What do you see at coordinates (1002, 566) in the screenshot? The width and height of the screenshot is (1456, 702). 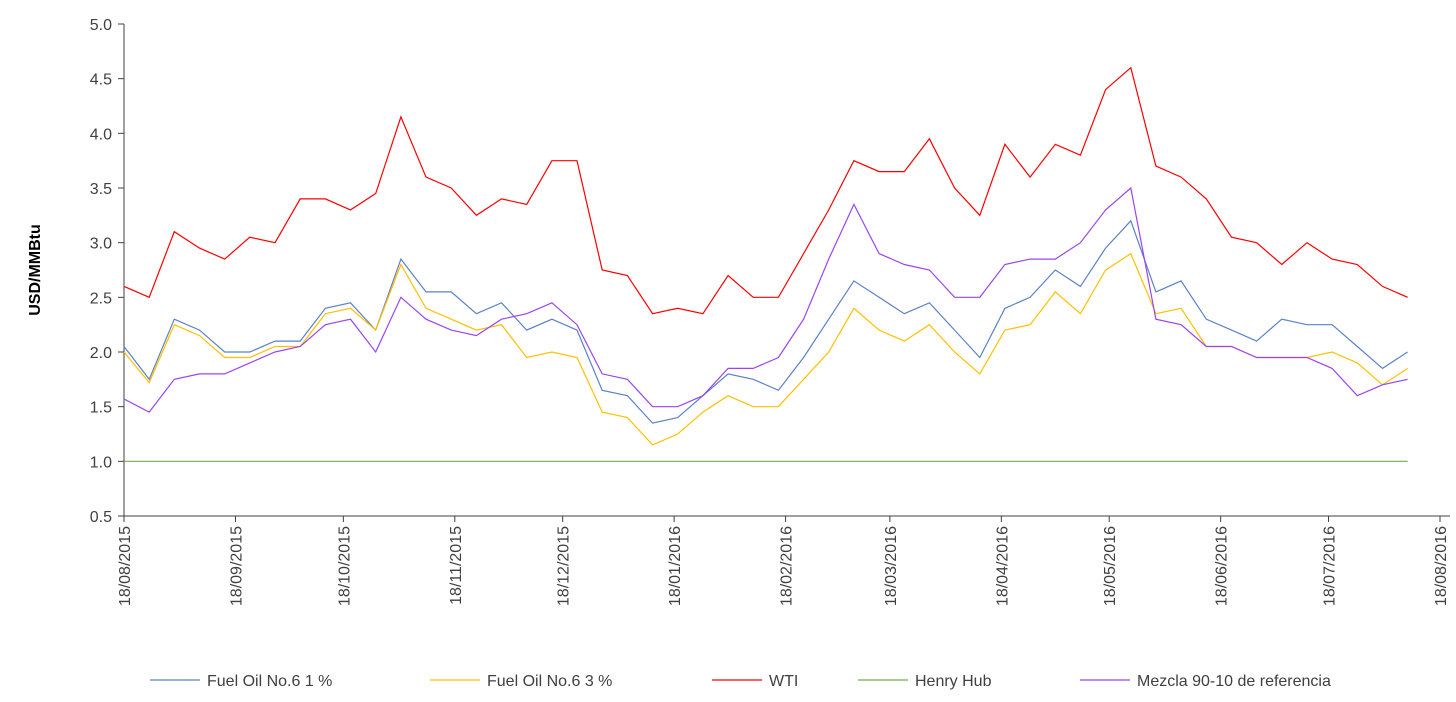 I see `x-tick-label: 18/04/2016` at bounding box center [1002, 566].